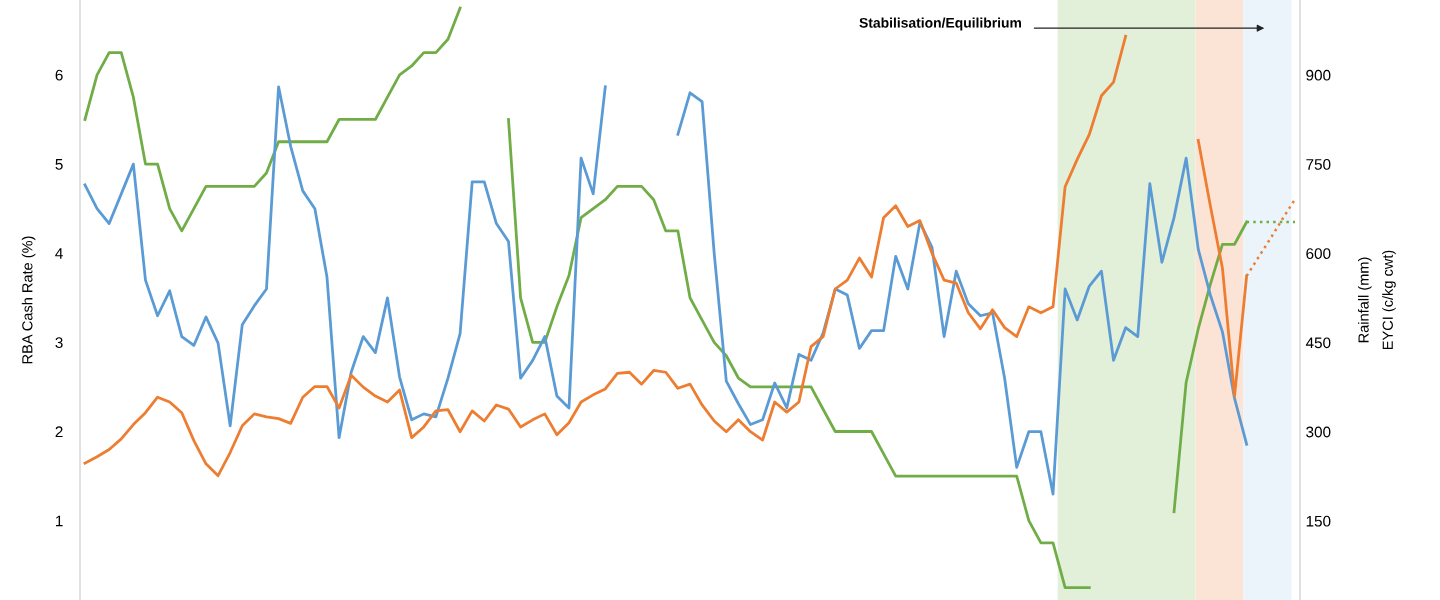  I want to click on y2-tick-label: 300, so click(1318, 432).